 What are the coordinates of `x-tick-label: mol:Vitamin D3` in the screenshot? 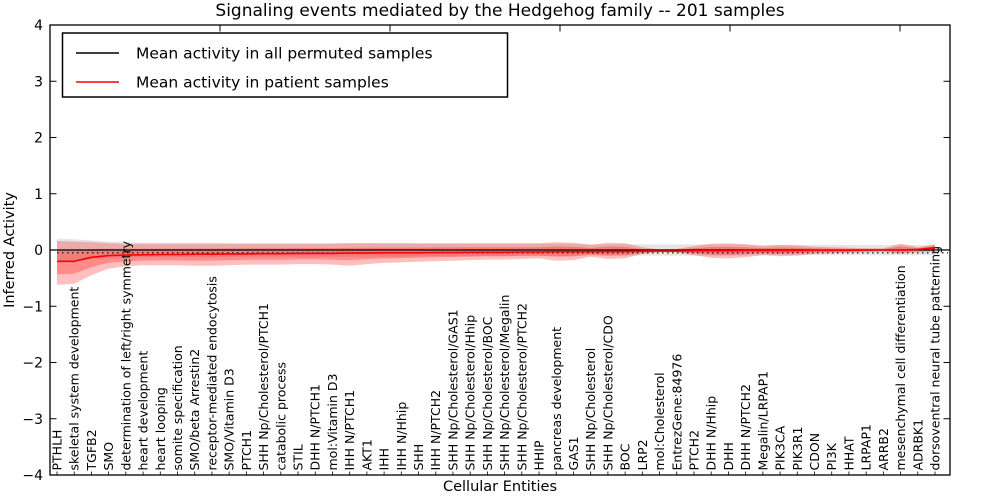 It's located at (332, 422).